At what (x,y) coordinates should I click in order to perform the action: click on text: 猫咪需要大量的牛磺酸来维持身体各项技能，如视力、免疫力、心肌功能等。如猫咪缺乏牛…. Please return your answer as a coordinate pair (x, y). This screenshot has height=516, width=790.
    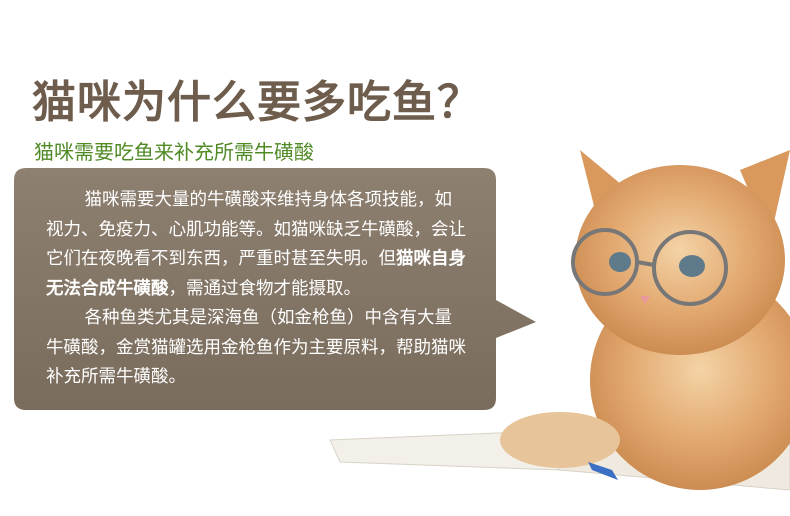
    Looking at the image, I should click on (256, 229).